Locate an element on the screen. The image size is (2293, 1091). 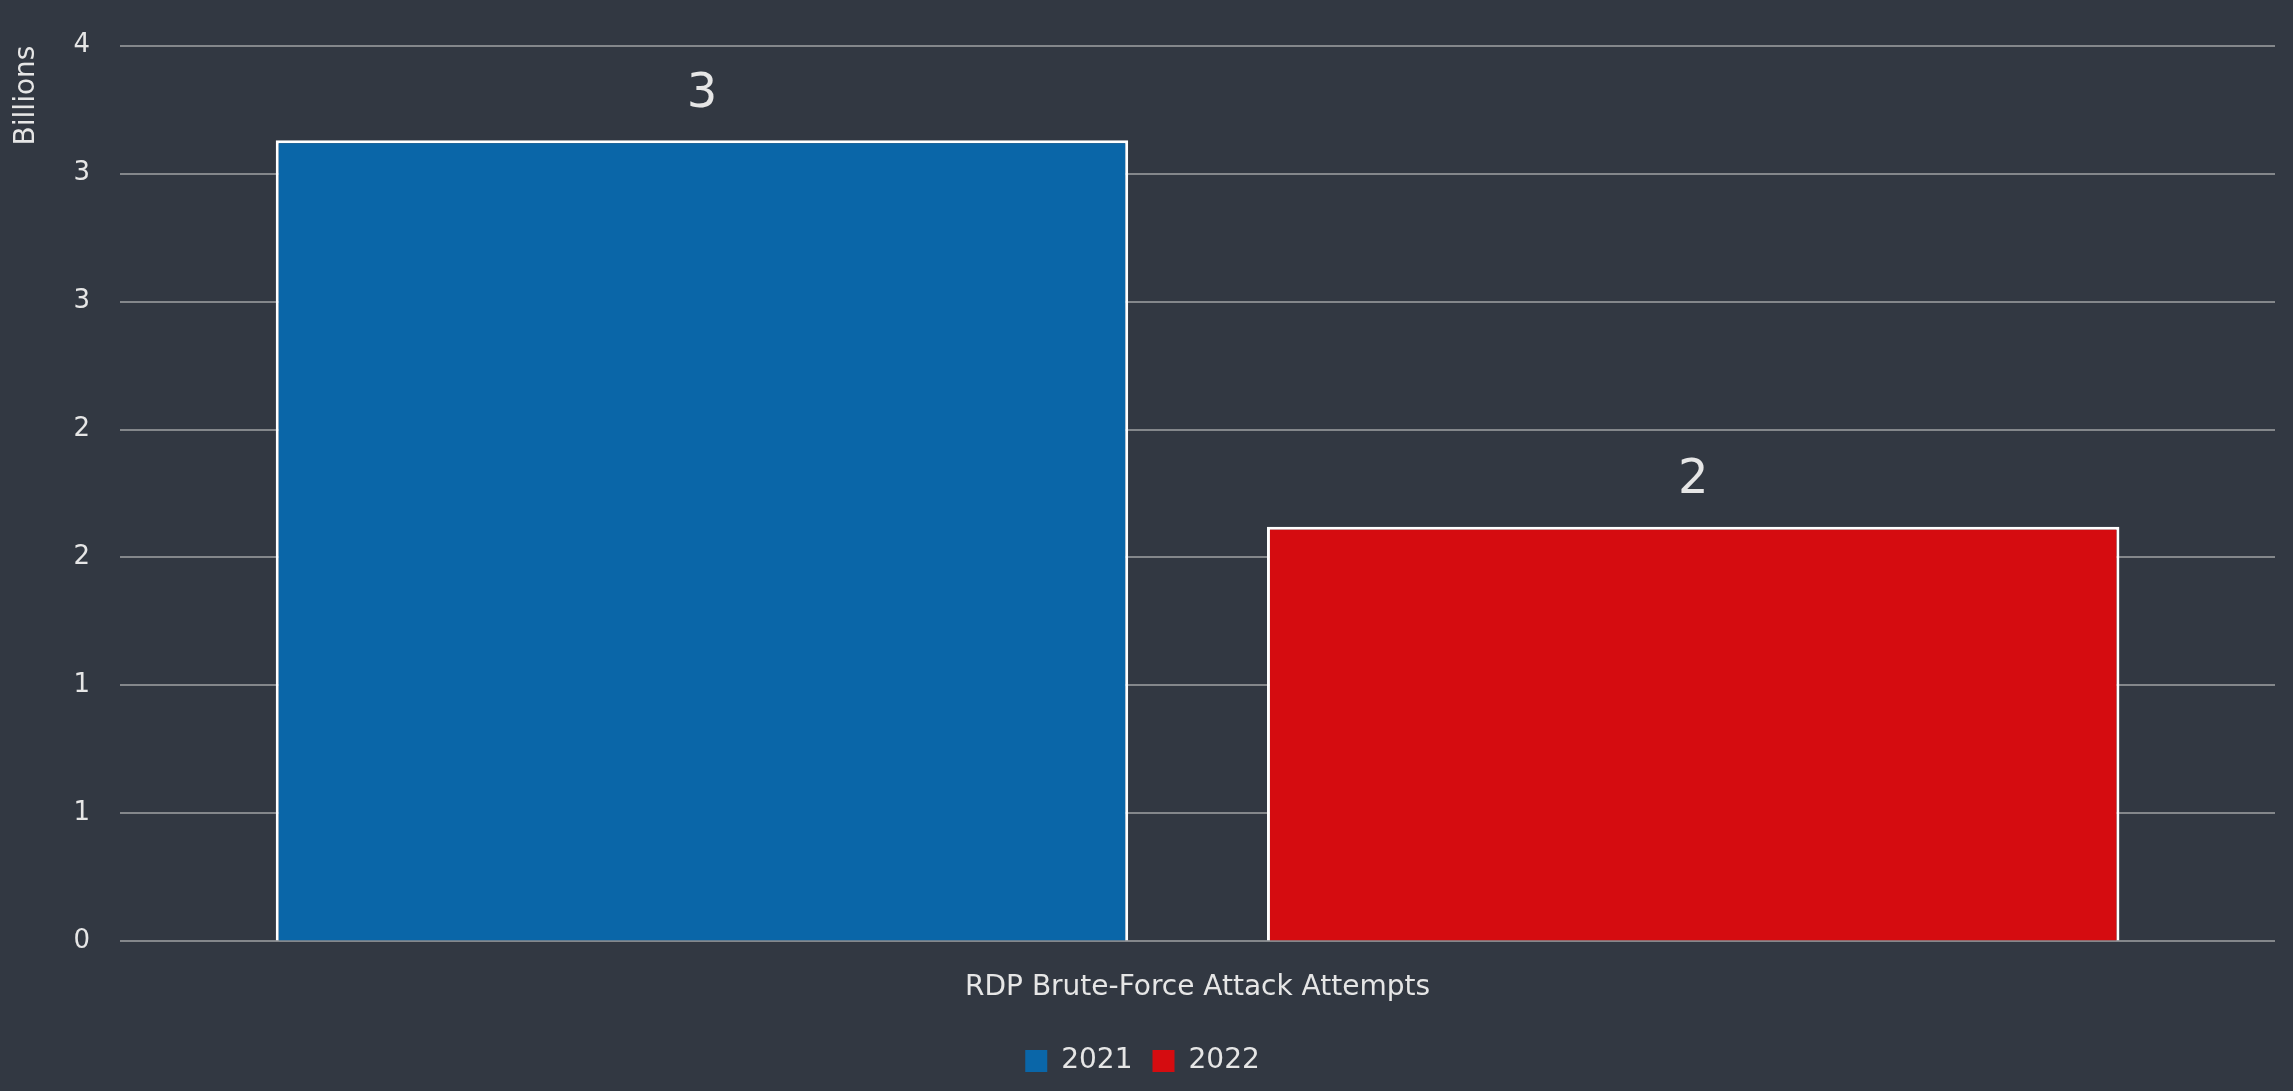
y-tick-label: 0 is located at coordinates (82, 939).